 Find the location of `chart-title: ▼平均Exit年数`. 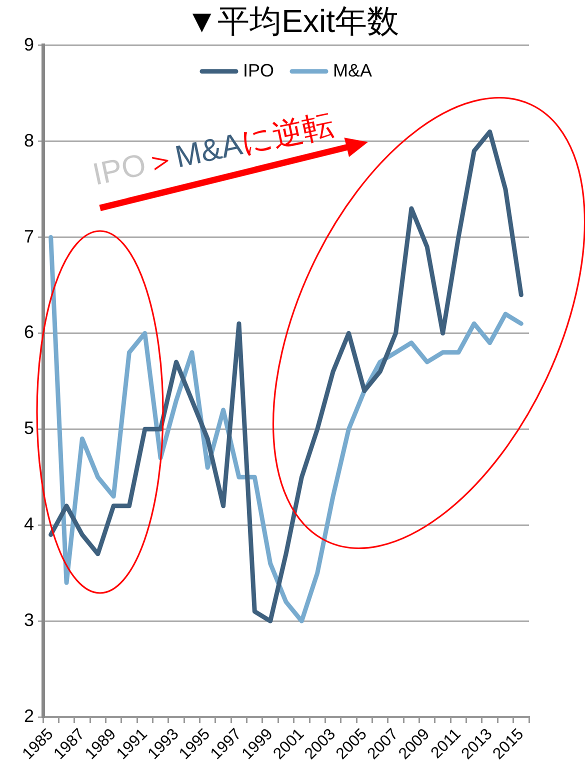

chart-title: ▼平均Exit年数 is located at coordinates (293, 21).